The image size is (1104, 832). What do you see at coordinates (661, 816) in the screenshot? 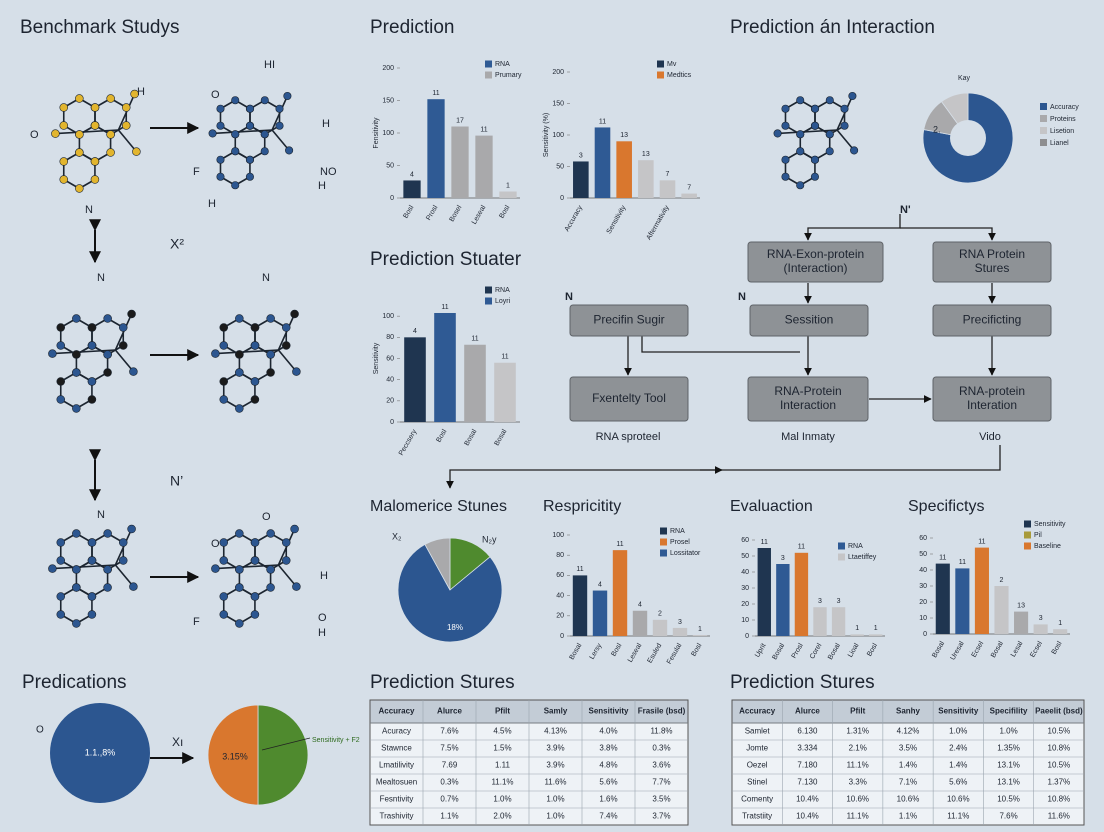
I see `table-cell: 3.7%` at bounding box center [661, 816].